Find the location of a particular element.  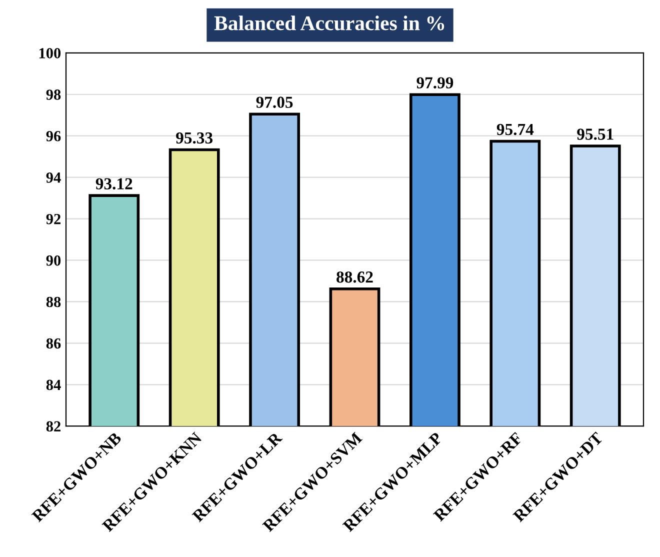

y-tick-label: 84 is located at coordinates (53, 385).